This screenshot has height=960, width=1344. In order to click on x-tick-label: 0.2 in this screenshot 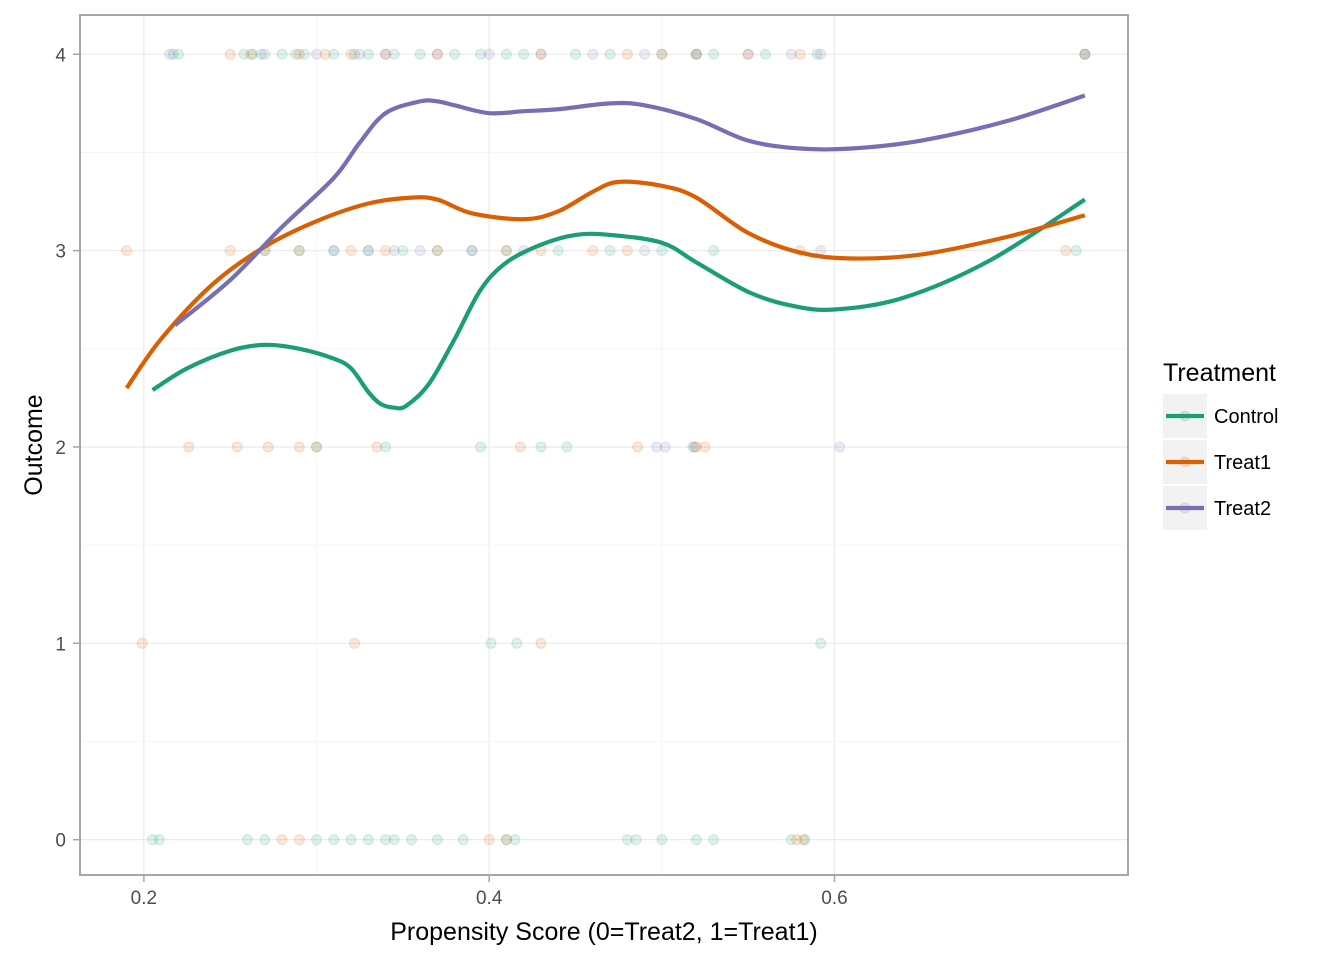, I will do `click(144, 898)`.